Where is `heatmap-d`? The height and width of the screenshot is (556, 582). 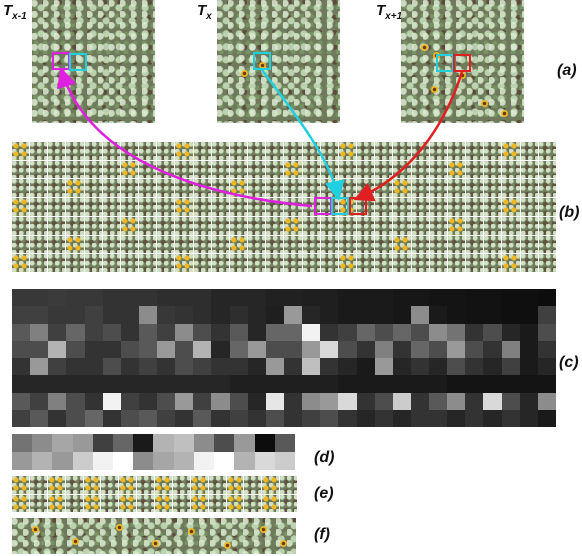 heatmap-d is located at coordinates (153, 452).